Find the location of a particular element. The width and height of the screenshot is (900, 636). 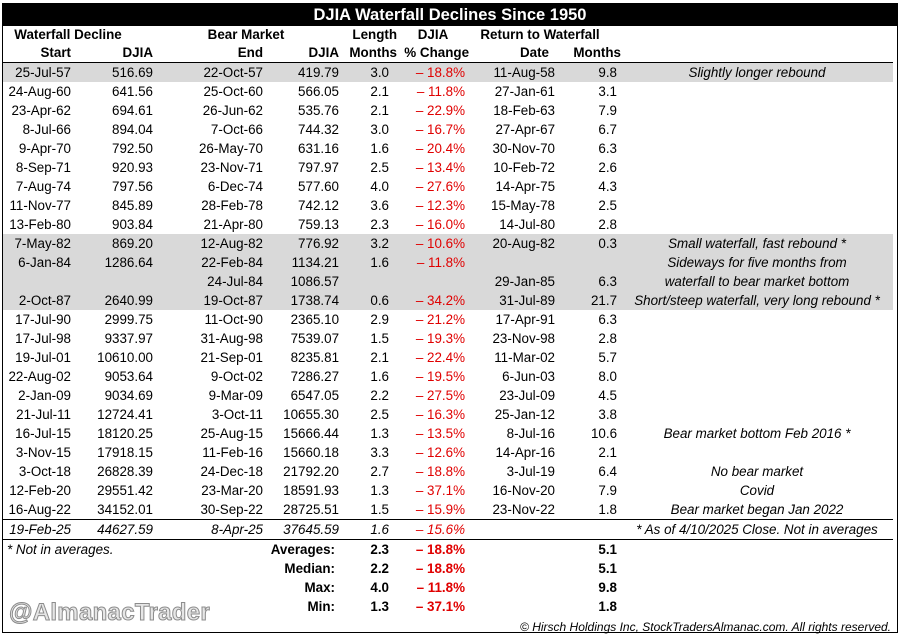

summary-label-text: Averages: is located at coordinates (303, 549).